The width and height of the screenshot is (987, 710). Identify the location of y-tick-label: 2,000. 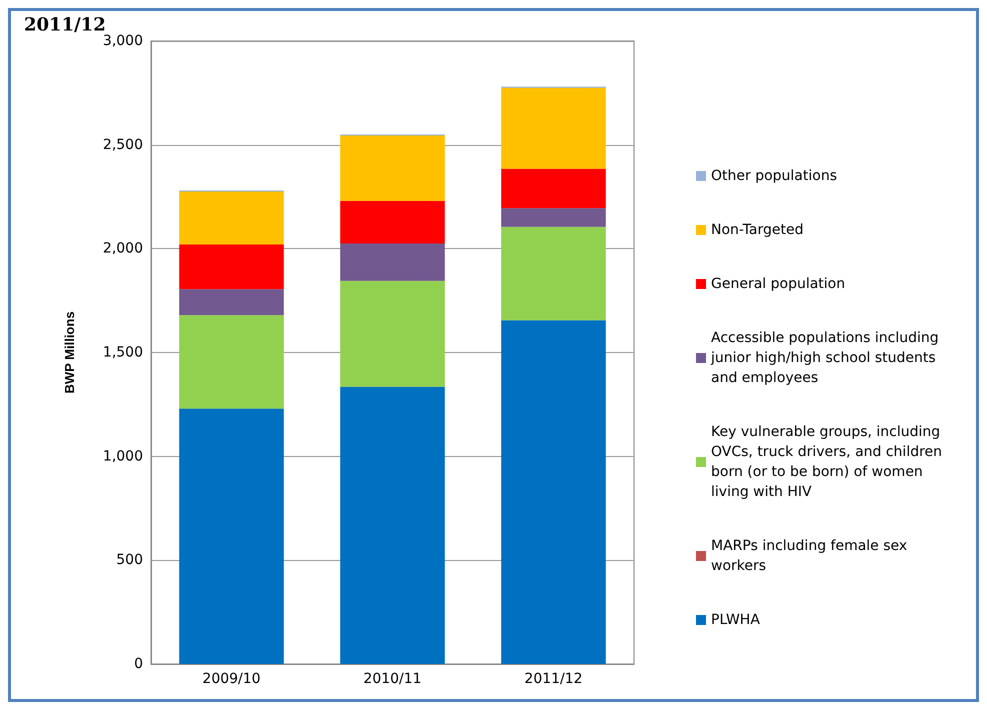
(122, 248).